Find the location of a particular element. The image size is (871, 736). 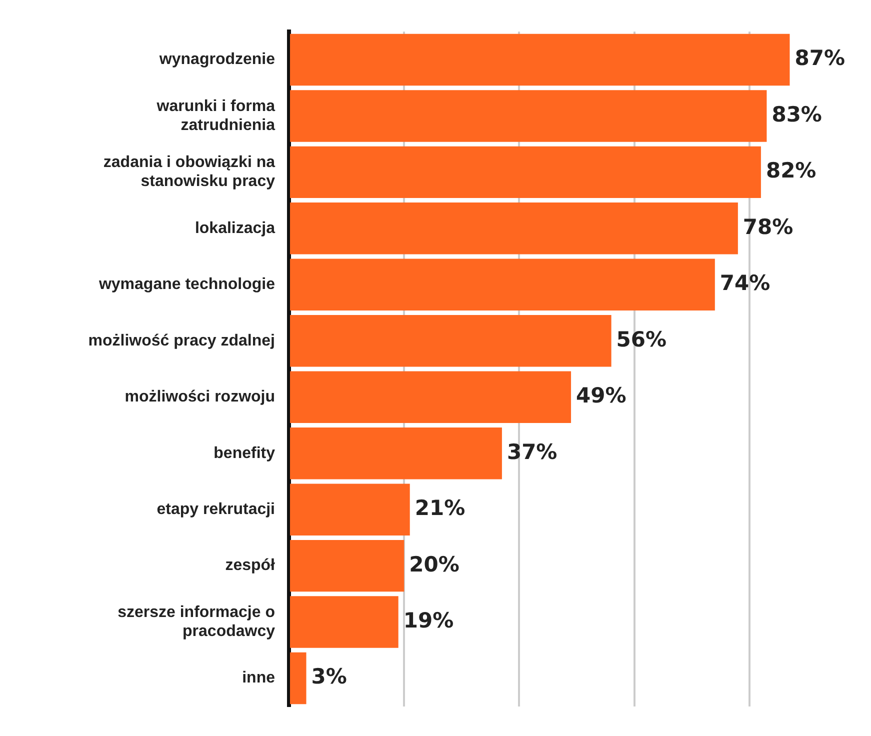

y-tick-label: inne is located at coordinates (259, 678).